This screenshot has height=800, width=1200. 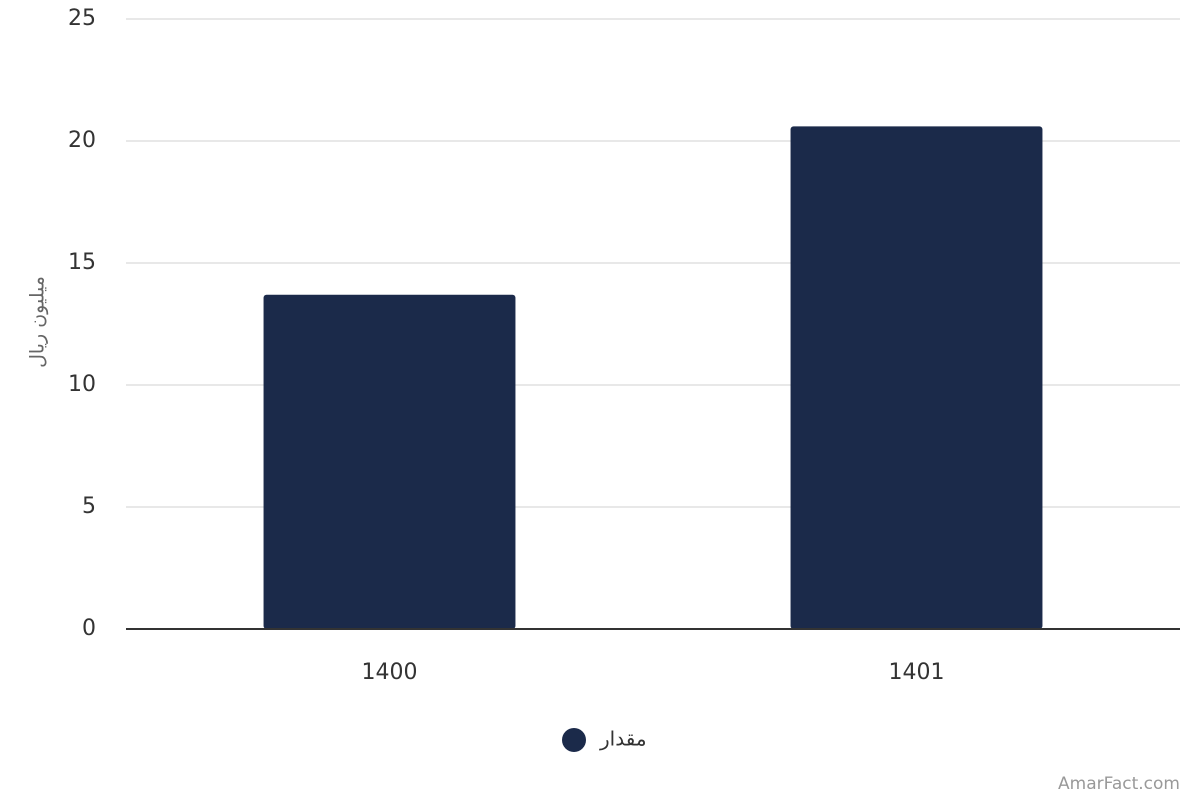 What do you see at coordinates (82, 384) in the screenshot?
I see `y-tick-label: 10` at bounding box center [82, 384].